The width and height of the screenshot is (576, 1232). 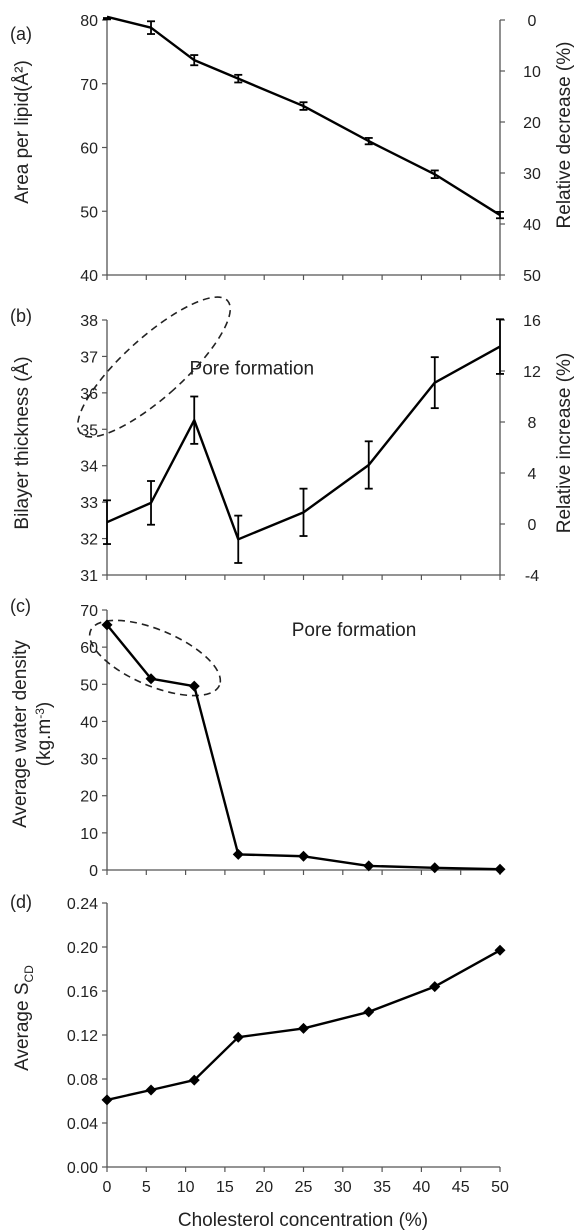 What do you see at coordinates (20, 606) in the screenshot?
I see `panel-c-label: (c)` at bounding box center [20, 606].